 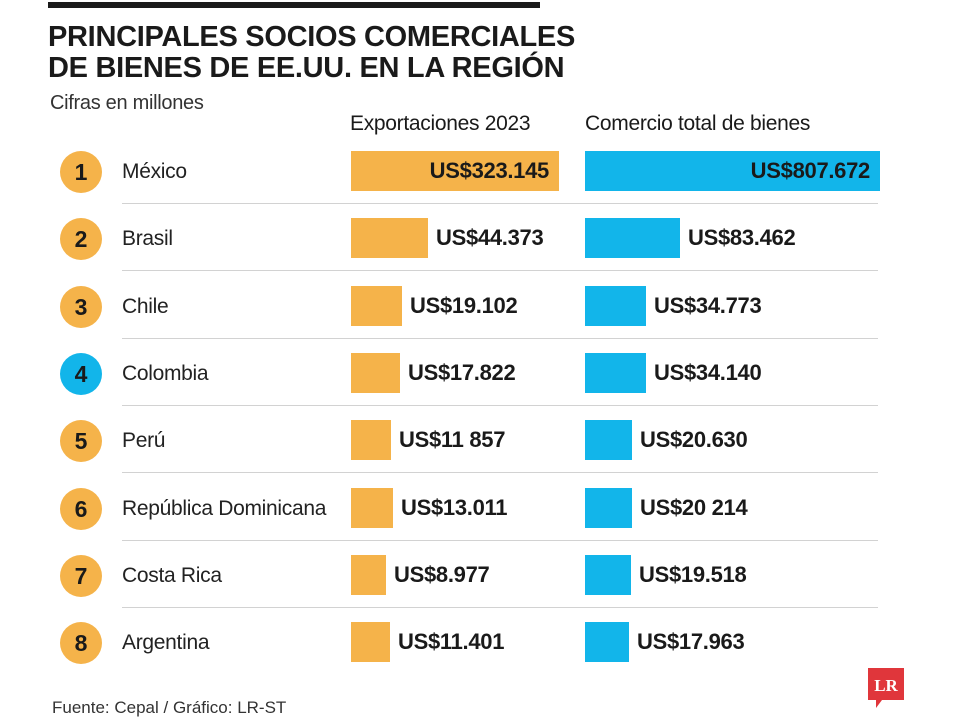 What do you see at coordinates (81, 643) in the screenshot?
I see `rank-badge: 8` at bounding box center [81, 643].